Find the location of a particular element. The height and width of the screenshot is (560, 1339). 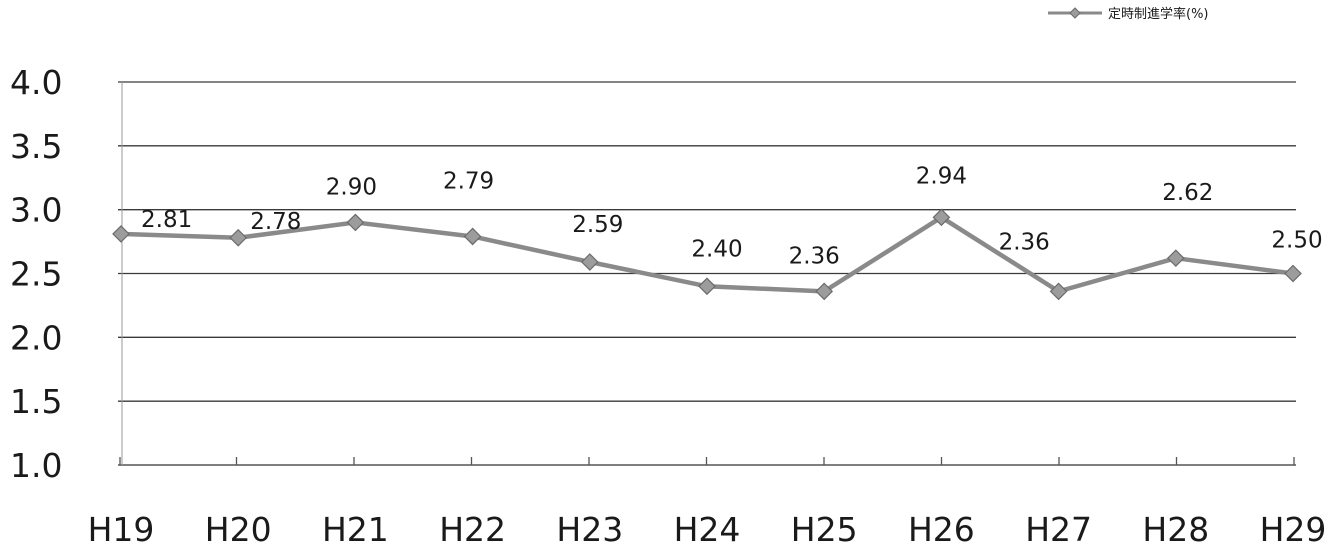

x-tick-label-H21: H21 is located at coordinates (355, 529).